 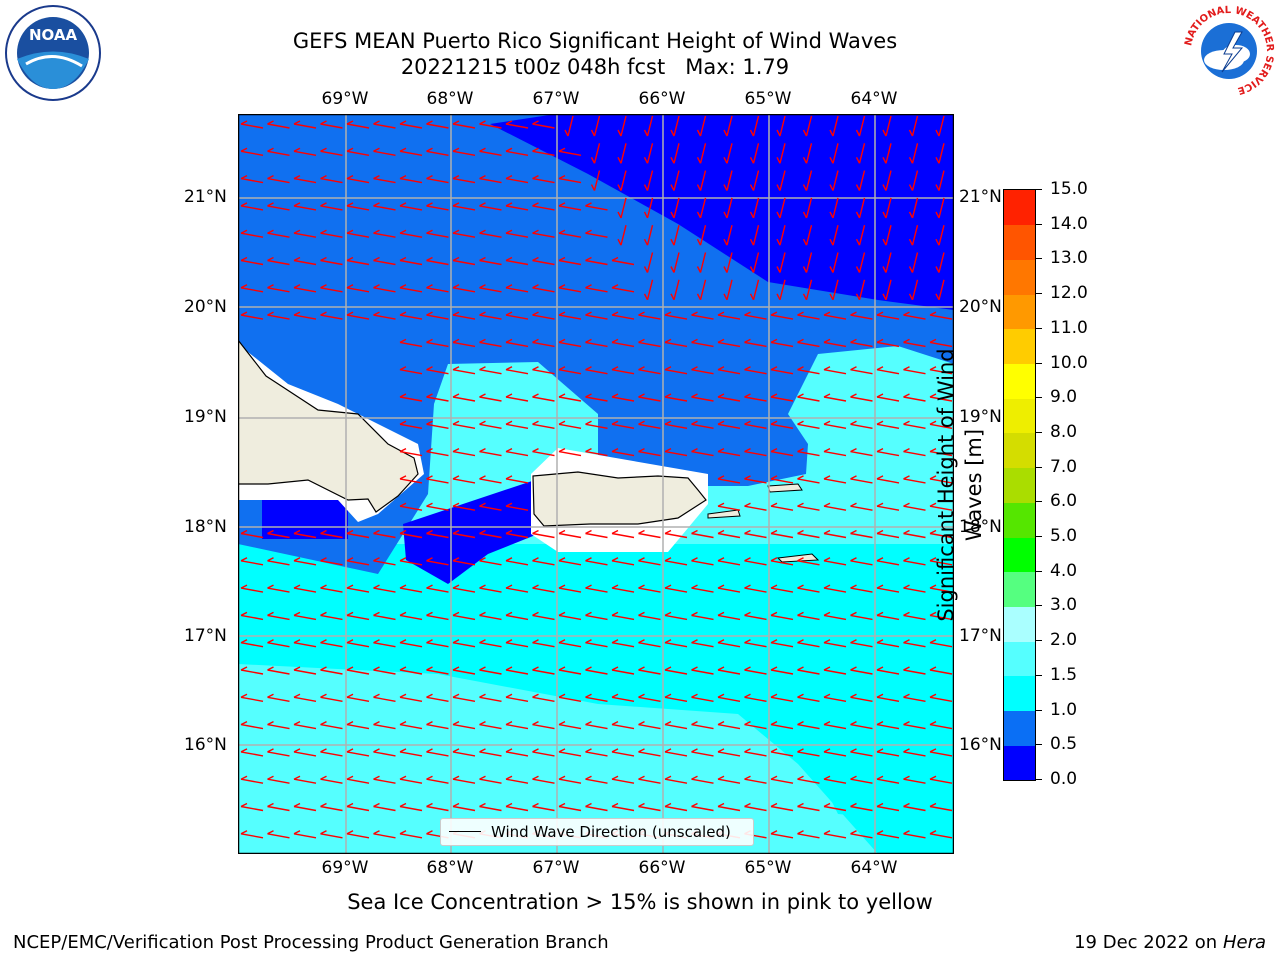 I want to click on colorbar-segment, so click(x=1019, y=589).